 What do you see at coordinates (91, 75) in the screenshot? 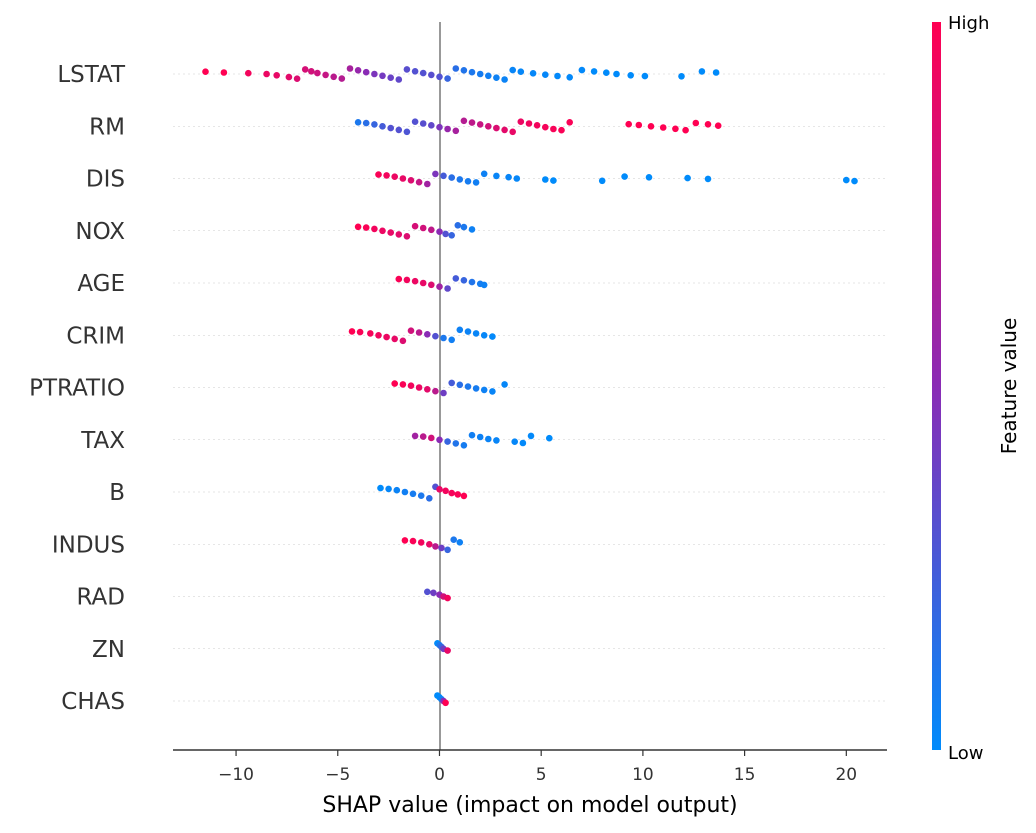
I see `feature-label-lstat: LSTAT` at bounding box center [91, 75].